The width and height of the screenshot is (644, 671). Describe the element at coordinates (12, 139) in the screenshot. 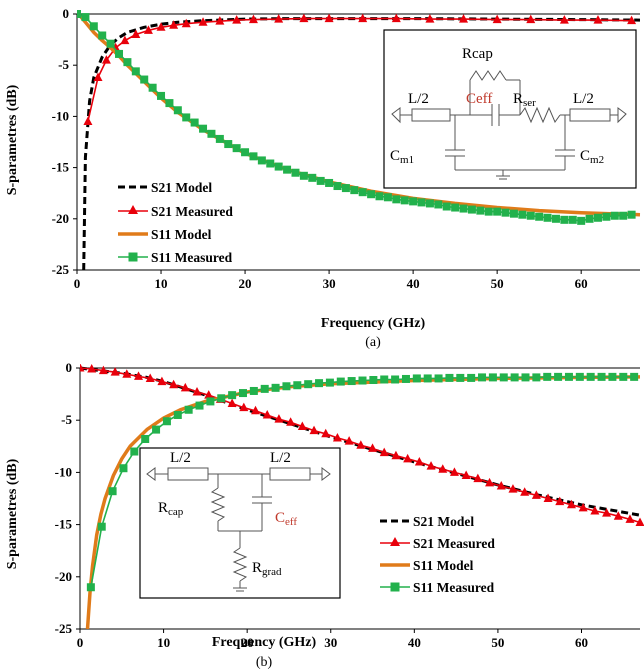

I see `y-axis-label-a: S-parametres (dB)` at that location.